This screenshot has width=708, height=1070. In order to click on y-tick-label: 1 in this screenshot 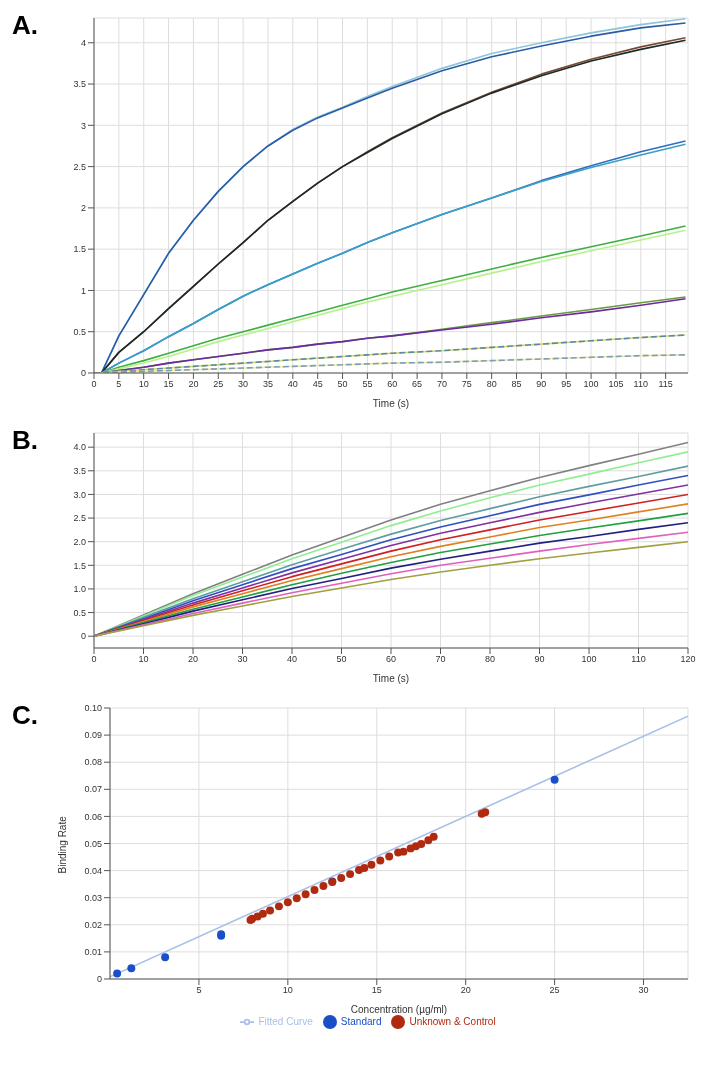, I will do `click(83, 290)`.